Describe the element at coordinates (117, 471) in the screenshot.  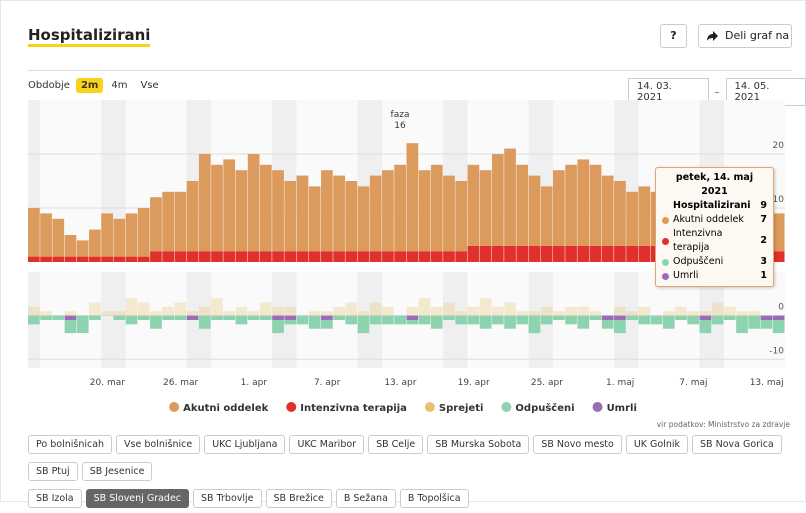
I see `filter-button: SB Jesenice` at that location.